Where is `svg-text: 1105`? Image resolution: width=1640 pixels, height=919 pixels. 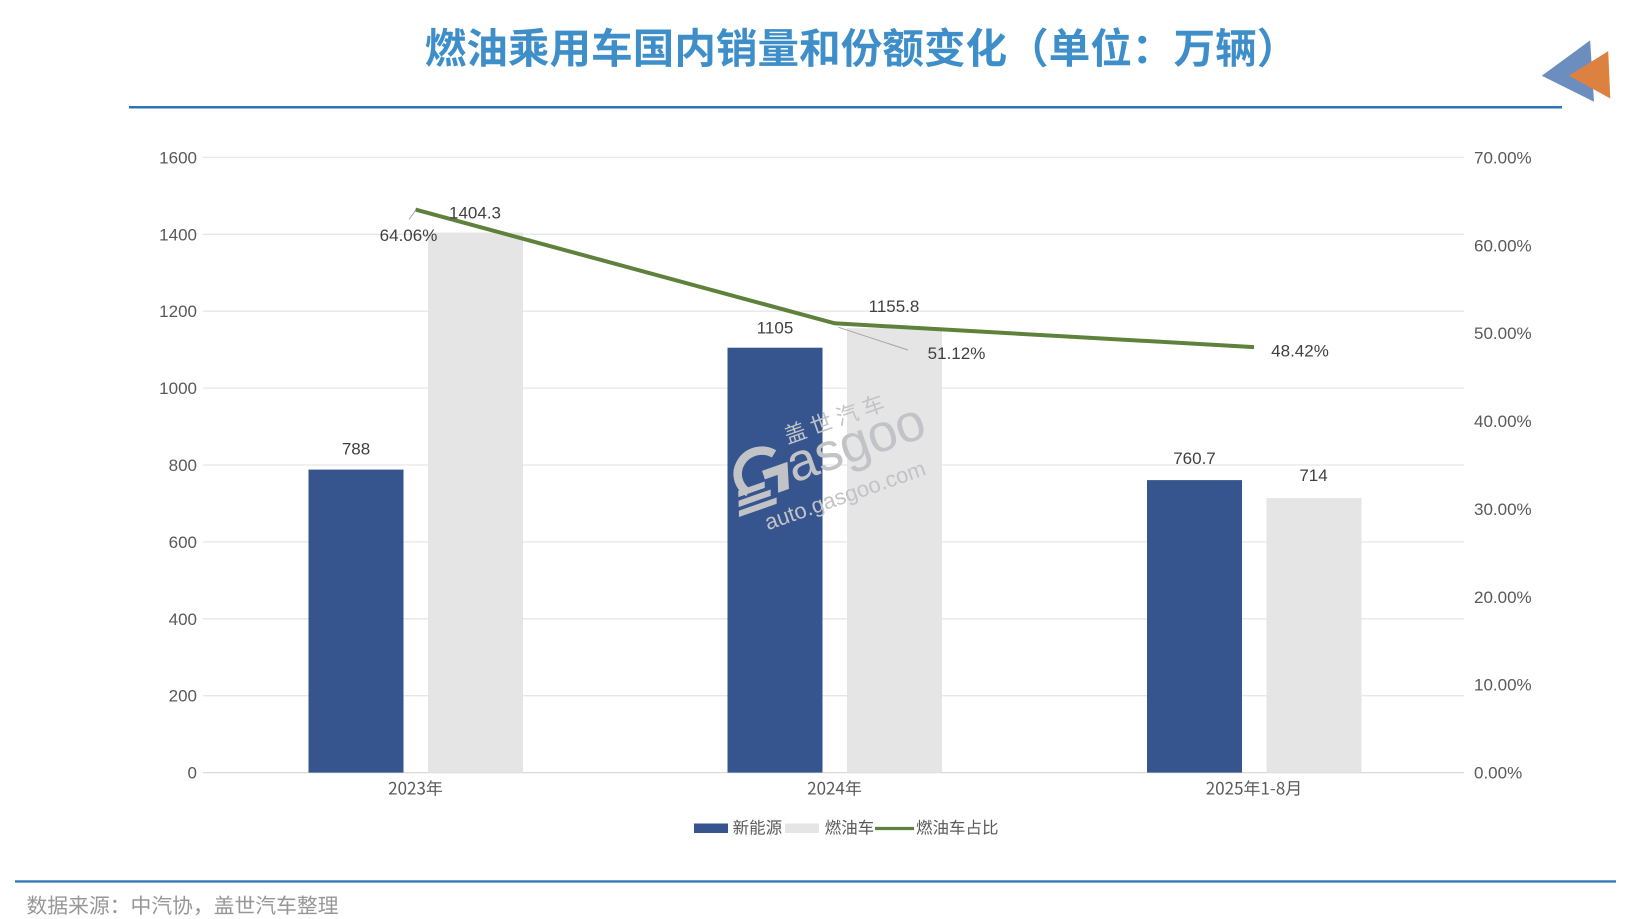 svg-text: 1105 is located at coordinates (775, 328).